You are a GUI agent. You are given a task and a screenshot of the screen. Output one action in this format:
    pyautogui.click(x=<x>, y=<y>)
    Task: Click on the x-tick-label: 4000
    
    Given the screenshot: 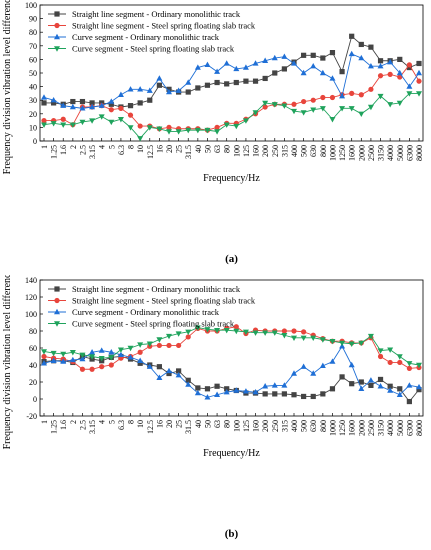 What is the action you would take?
    pyautogui.click(x=390, y=428)
    